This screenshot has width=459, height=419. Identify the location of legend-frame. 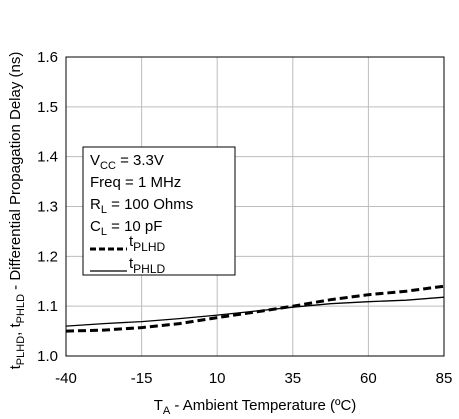
(159, 211).